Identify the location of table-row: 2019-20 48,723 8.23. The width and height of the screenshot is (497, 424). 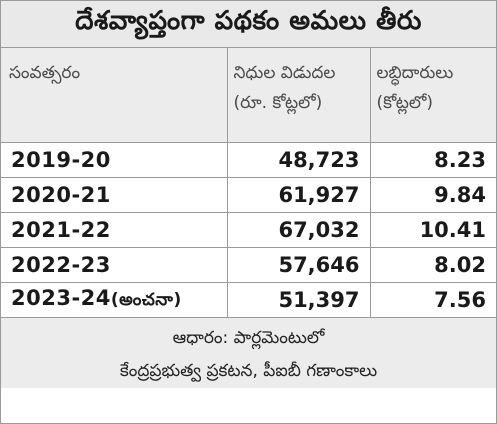
(248, 160).